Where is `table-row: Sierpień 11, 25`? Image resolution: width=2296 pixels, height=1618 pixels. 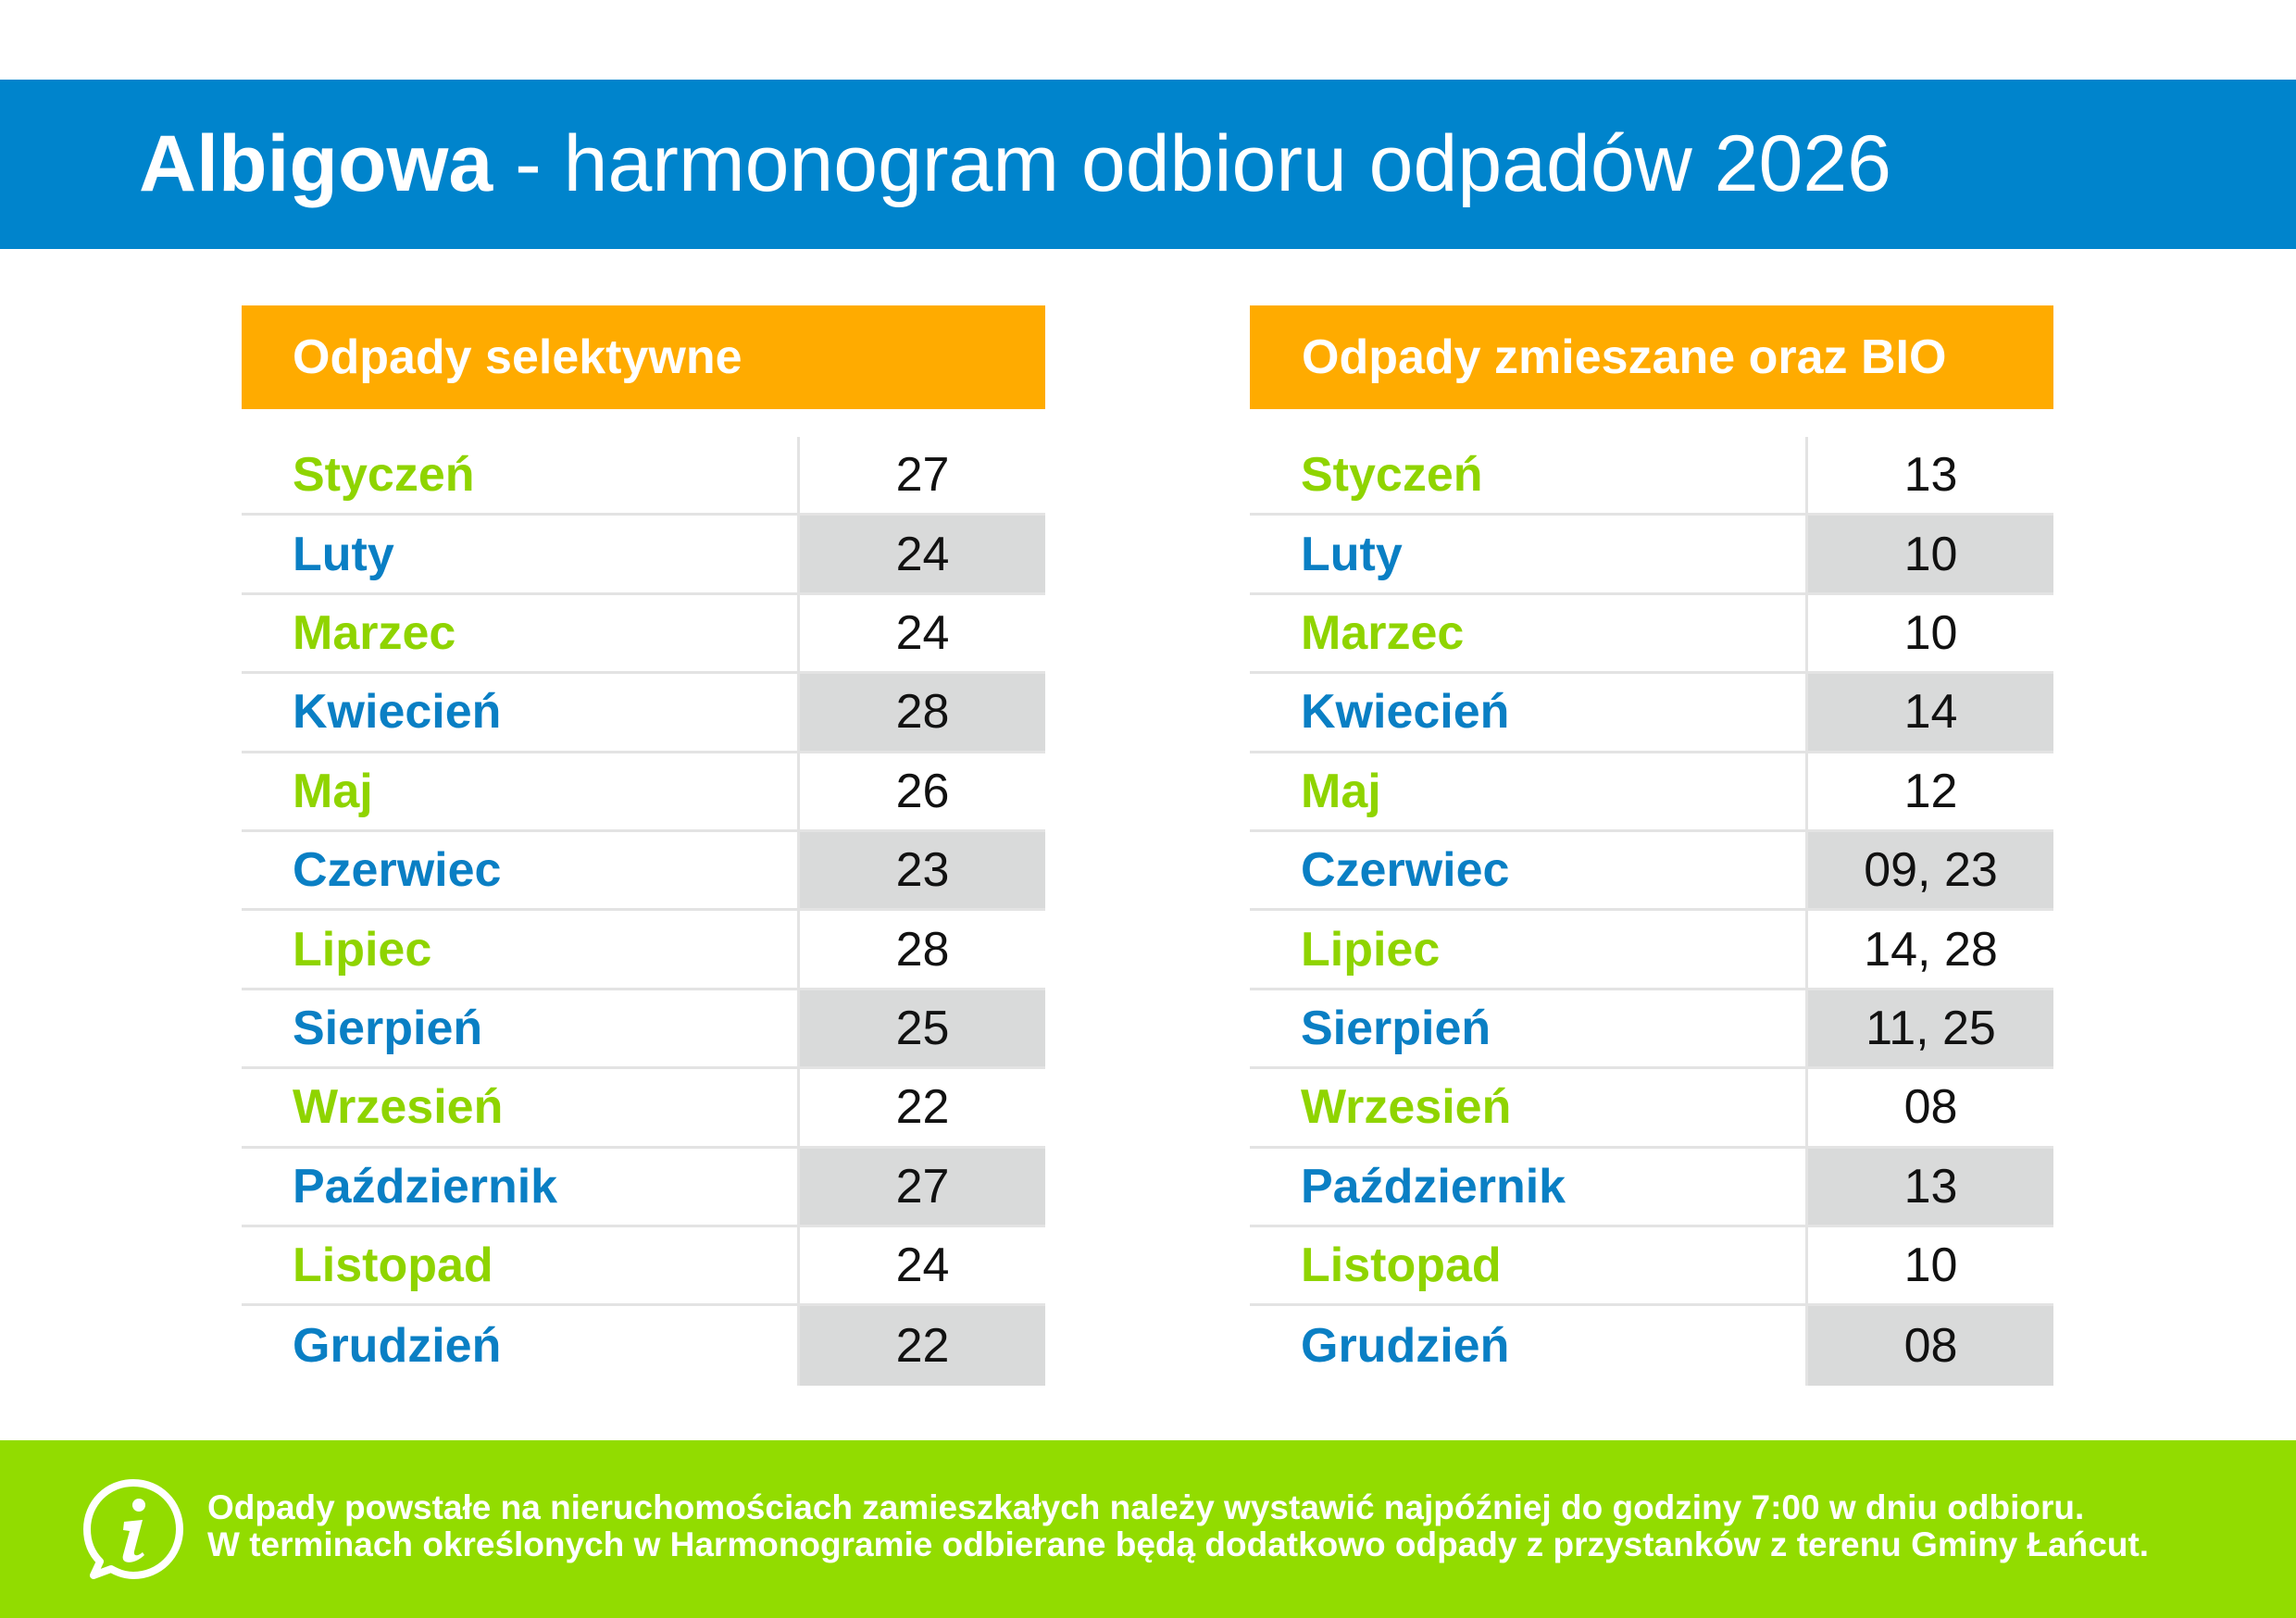 table-row: Sierpień 11, 25 is located at coordinates (1651, 1029).